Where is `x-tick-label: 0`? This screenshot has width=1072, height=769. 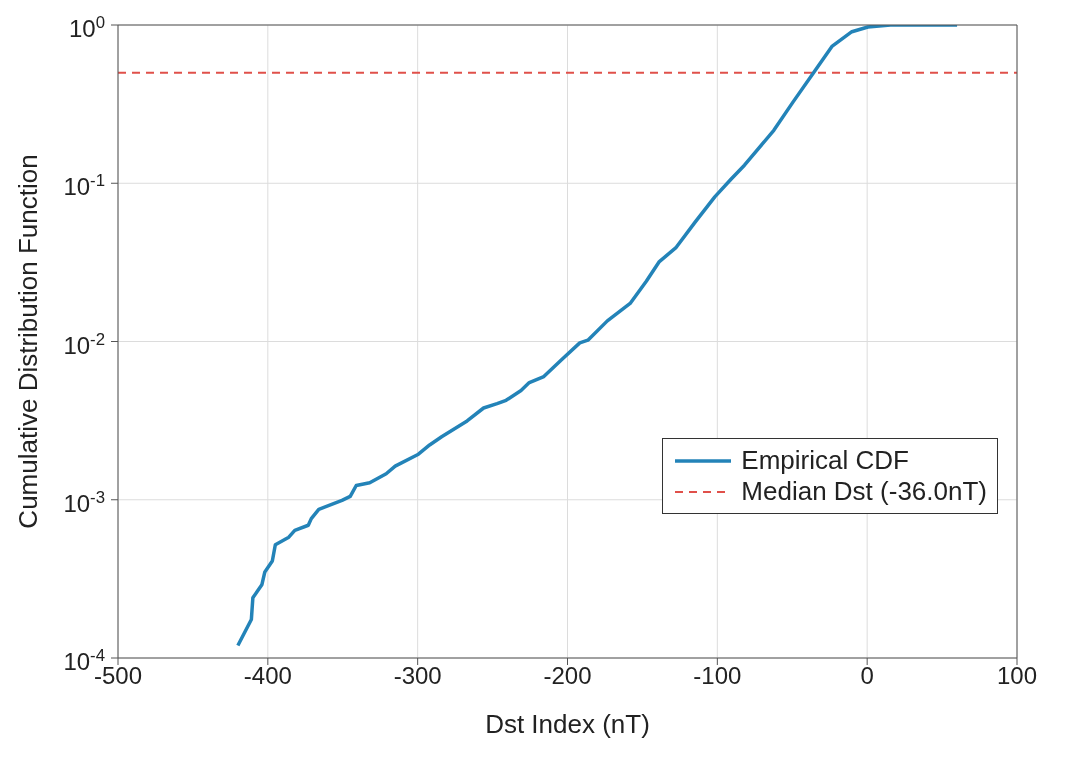
x-tick-label: 0 is located at coordinates (867, 676).